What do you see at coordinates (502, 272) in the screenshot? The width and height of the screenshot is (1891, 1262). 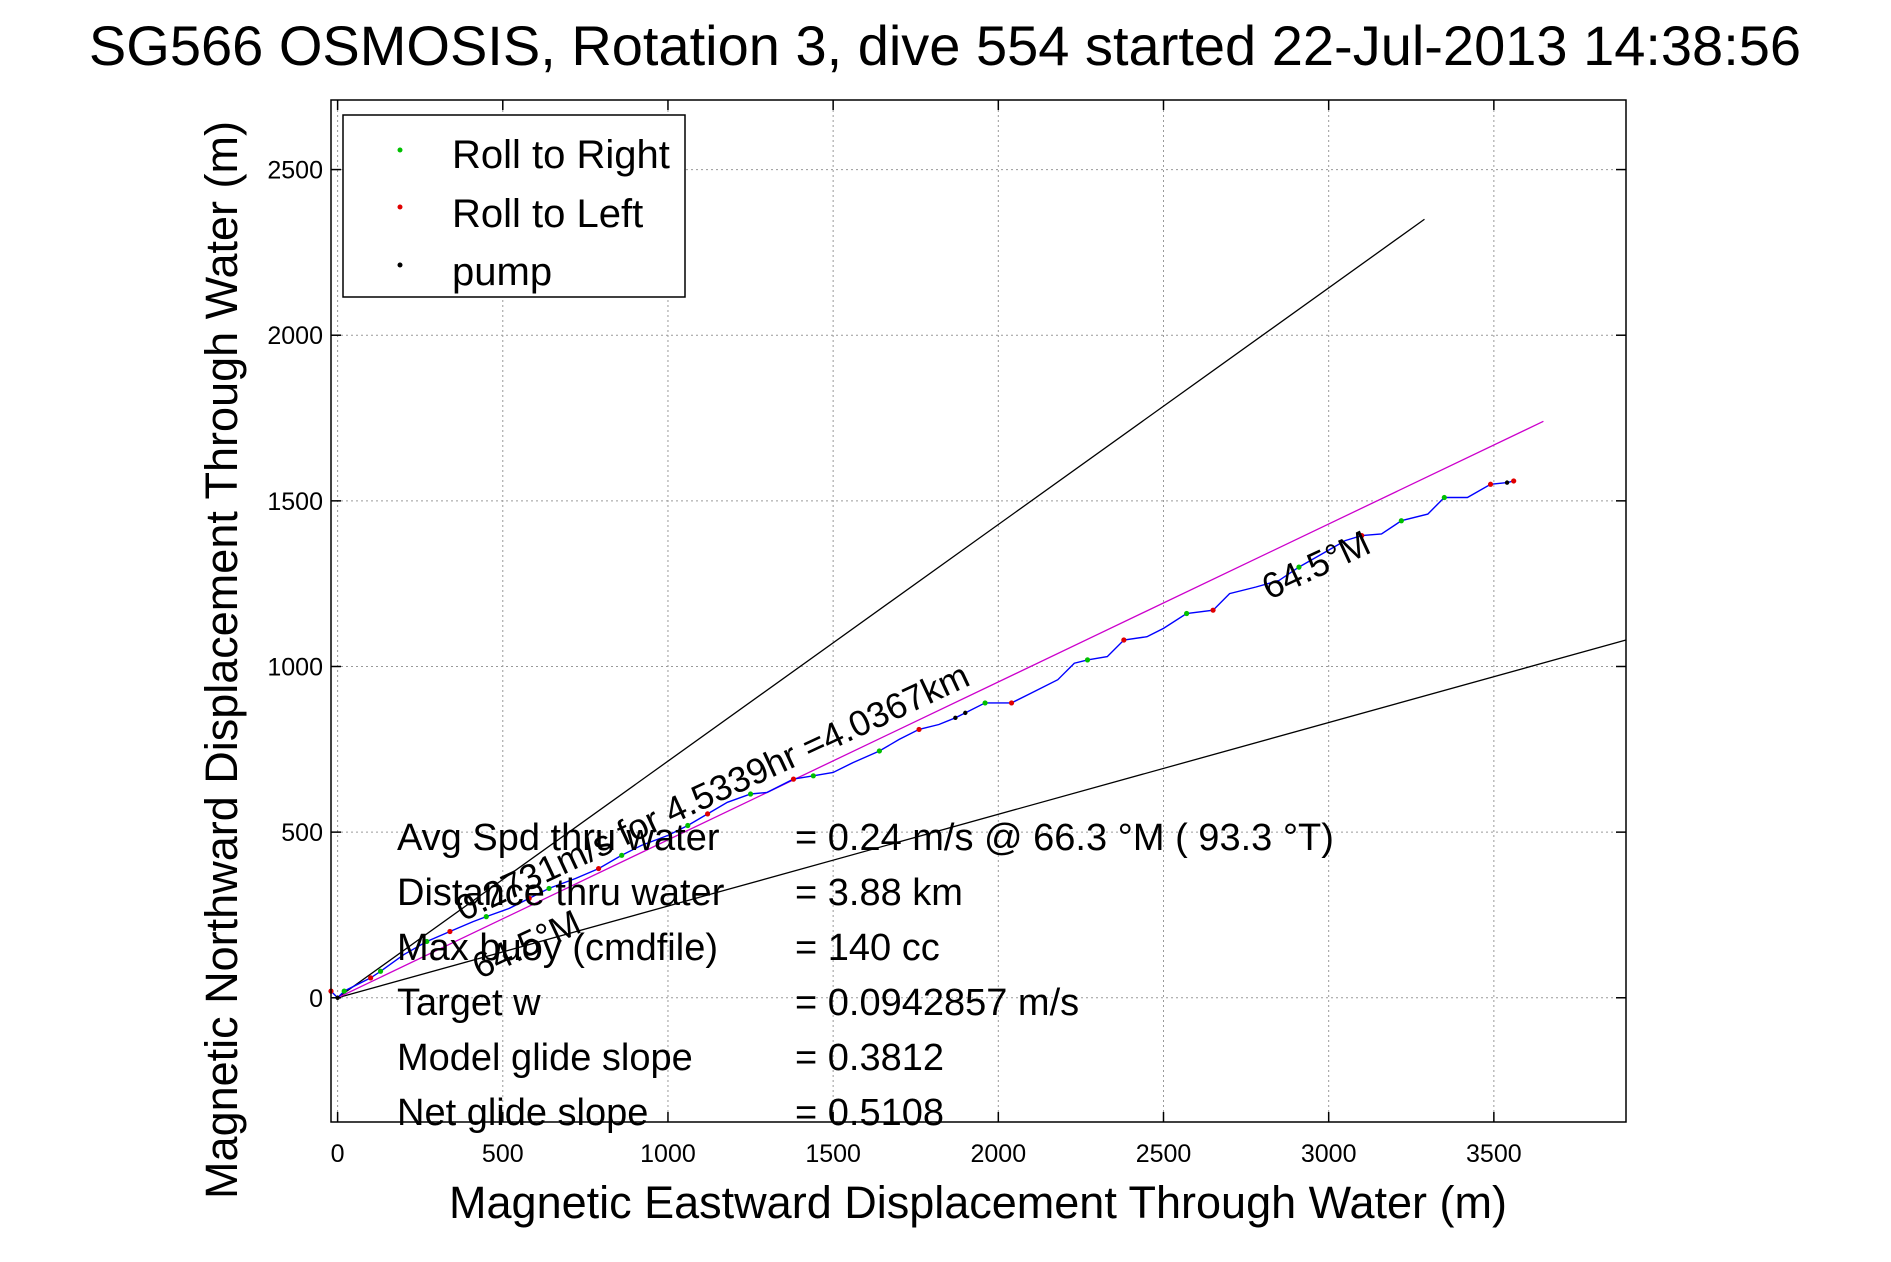 I see `legend-label-pump: pump` at bounding box center [502, 272].